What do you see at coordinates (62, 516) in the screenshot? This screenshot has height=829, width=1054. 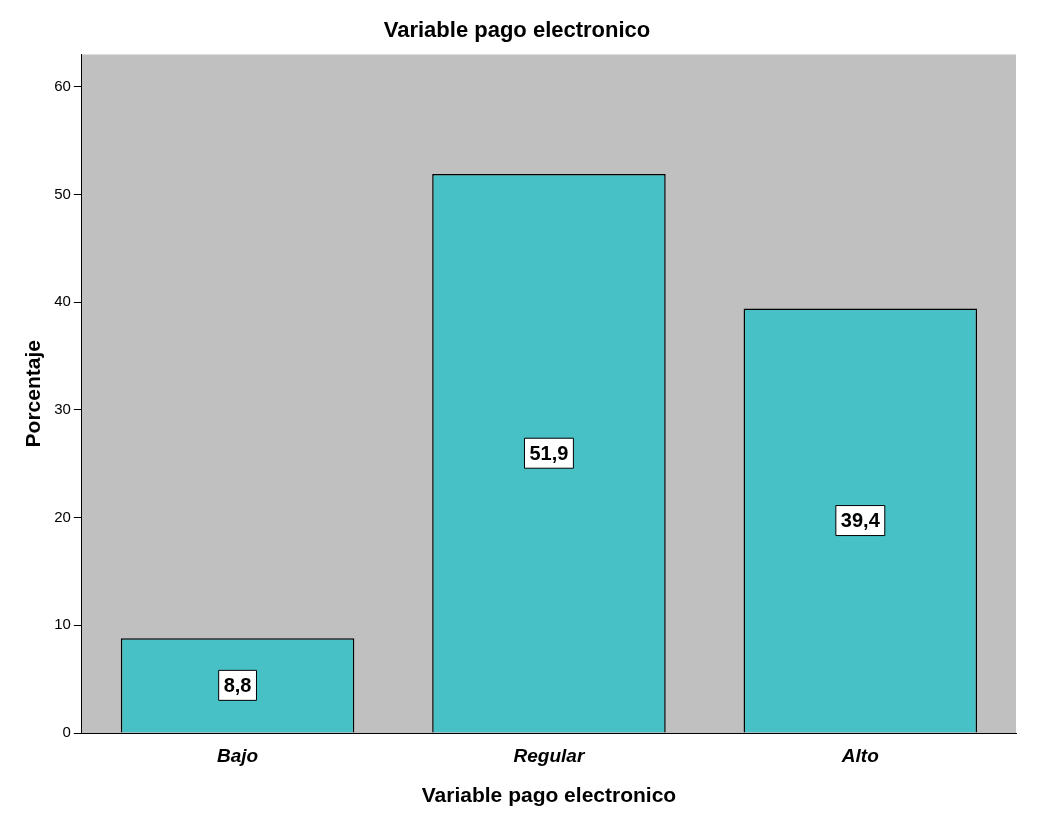 I see `y-tick-label: 20` at bounding box center [62, 516].